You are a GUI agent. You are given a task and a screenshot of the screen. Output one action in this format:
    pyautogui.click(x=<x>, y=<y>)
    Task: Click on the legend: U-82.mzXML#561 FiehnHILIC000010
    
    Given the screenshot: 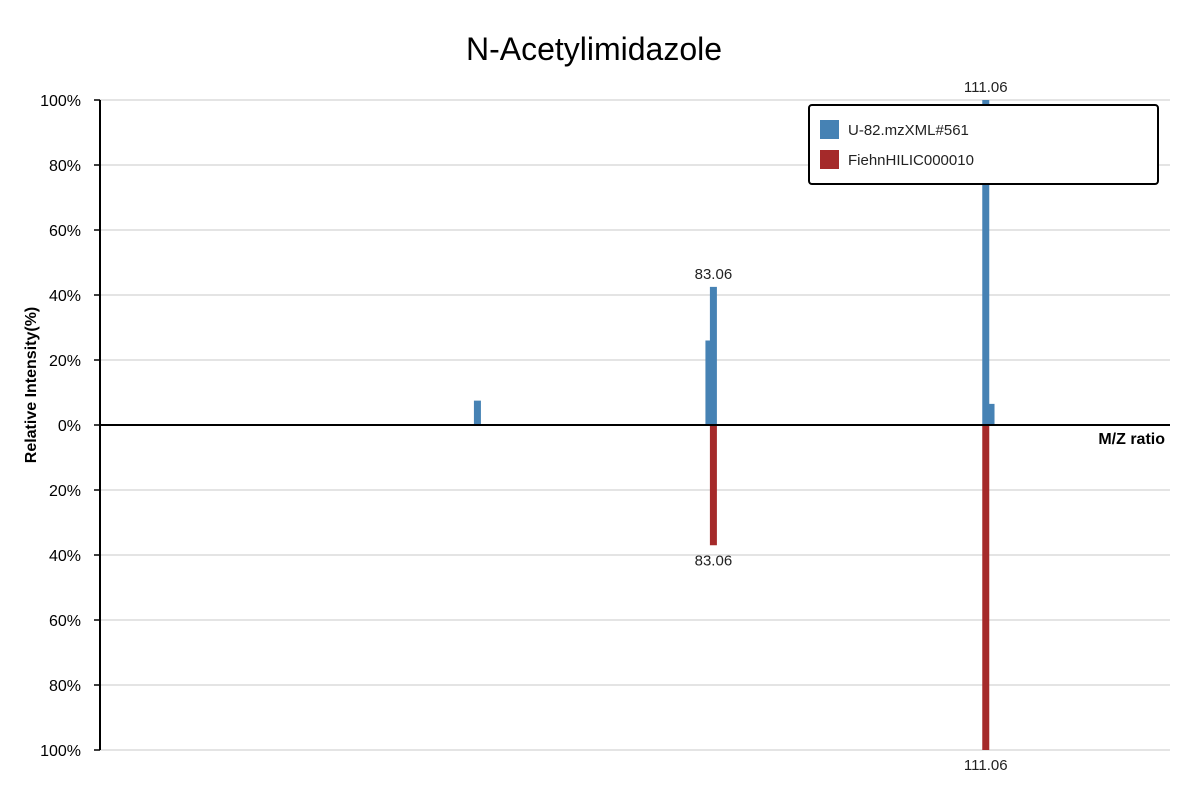 What is the action you would take?
    pyautogui.click(x=983, y=144)
    